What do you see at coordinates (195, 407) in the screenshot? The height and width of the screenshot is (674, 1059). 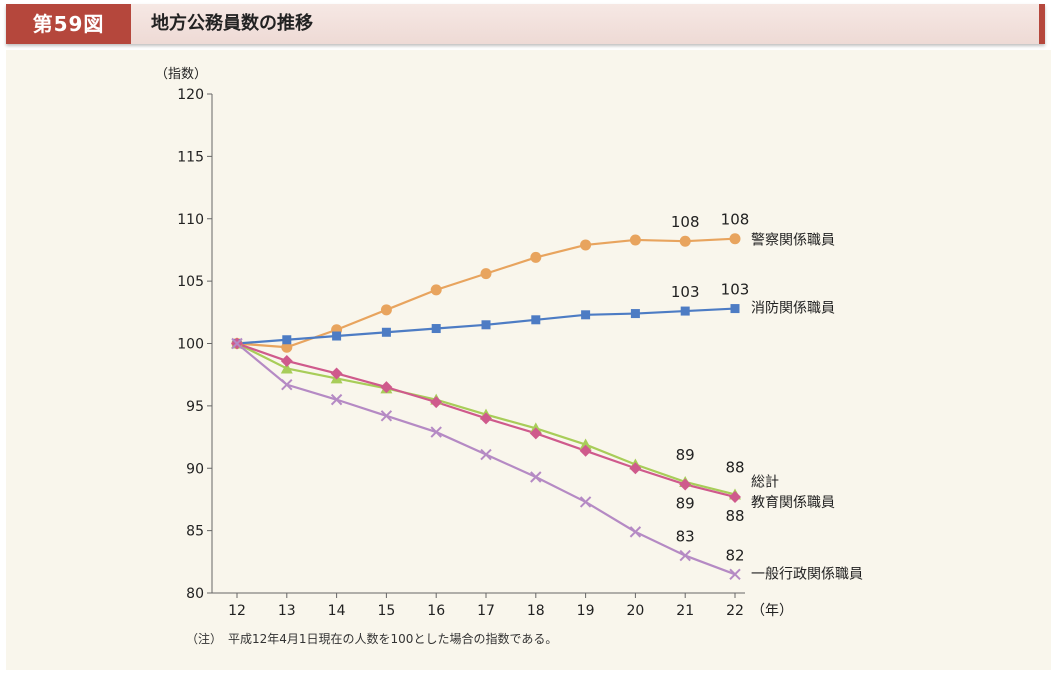 I see `y-tick-label: 95` at bounding box center [195, 407].